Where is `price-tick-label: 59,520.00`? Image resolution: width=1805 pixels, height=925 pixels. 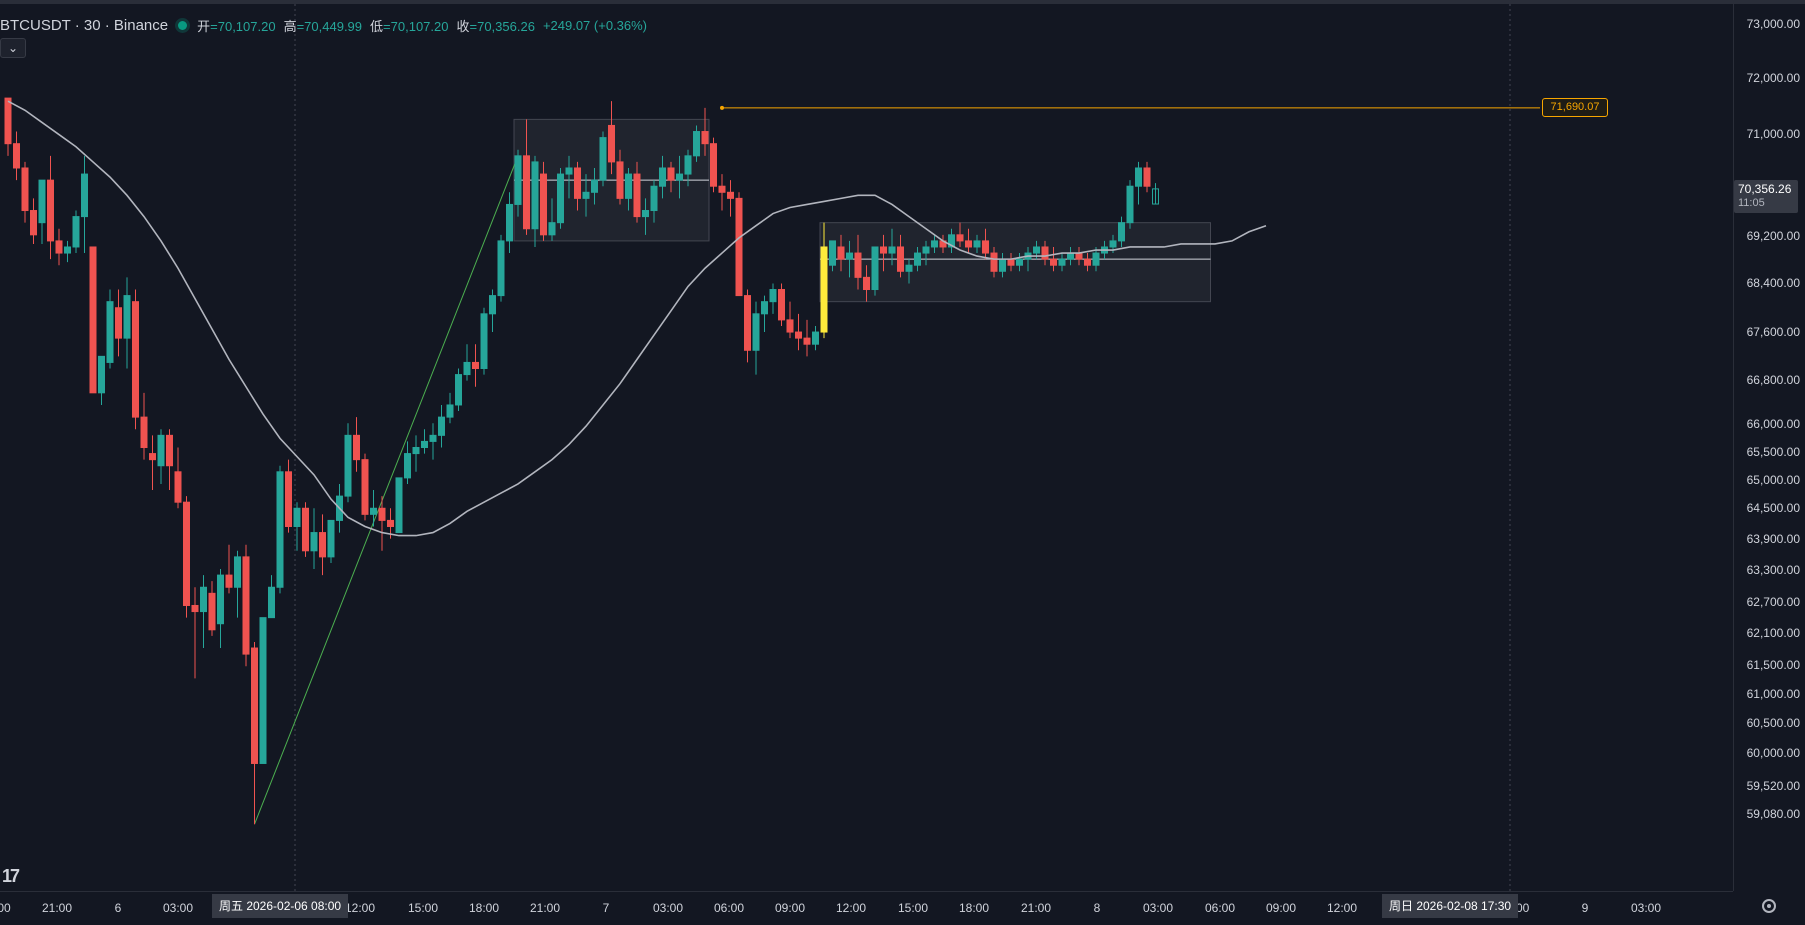
price-tick-label: 59,520.00 is located at coordinates (1773, 786).